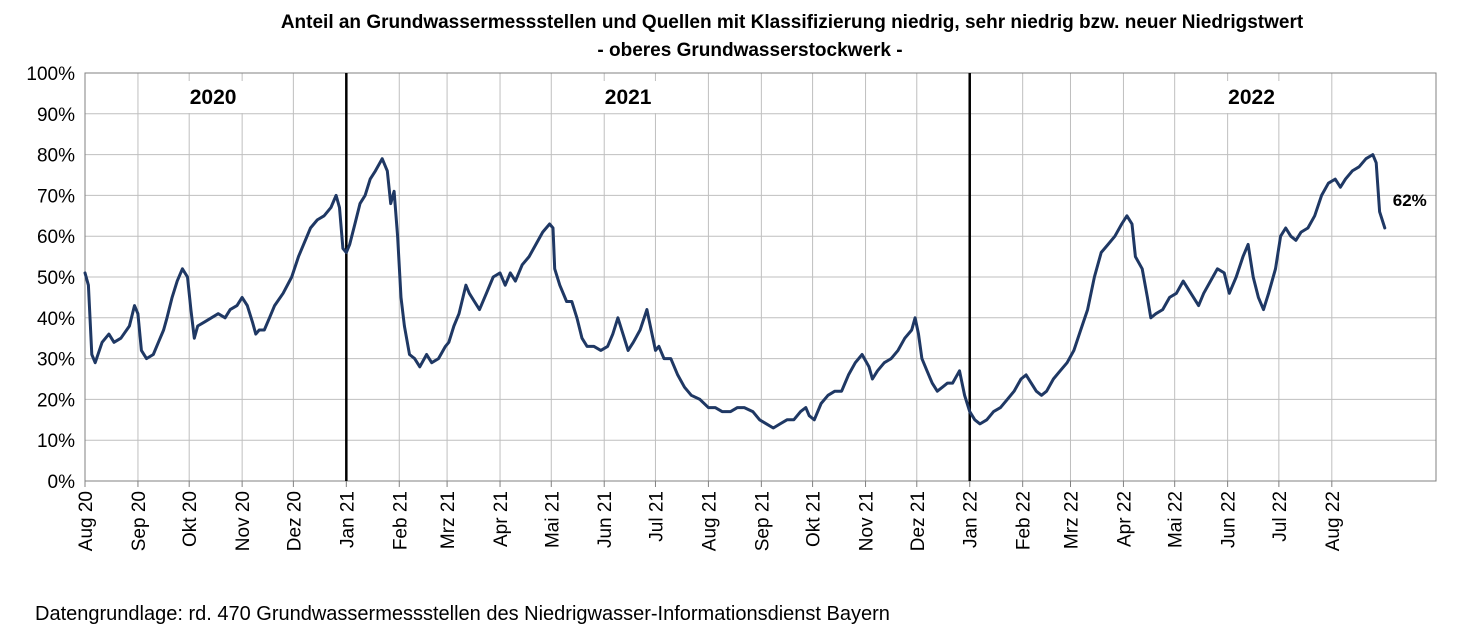 The image size is (1481, 635). I want to click on x-tick-label: Jan 21, so click(347, 519).